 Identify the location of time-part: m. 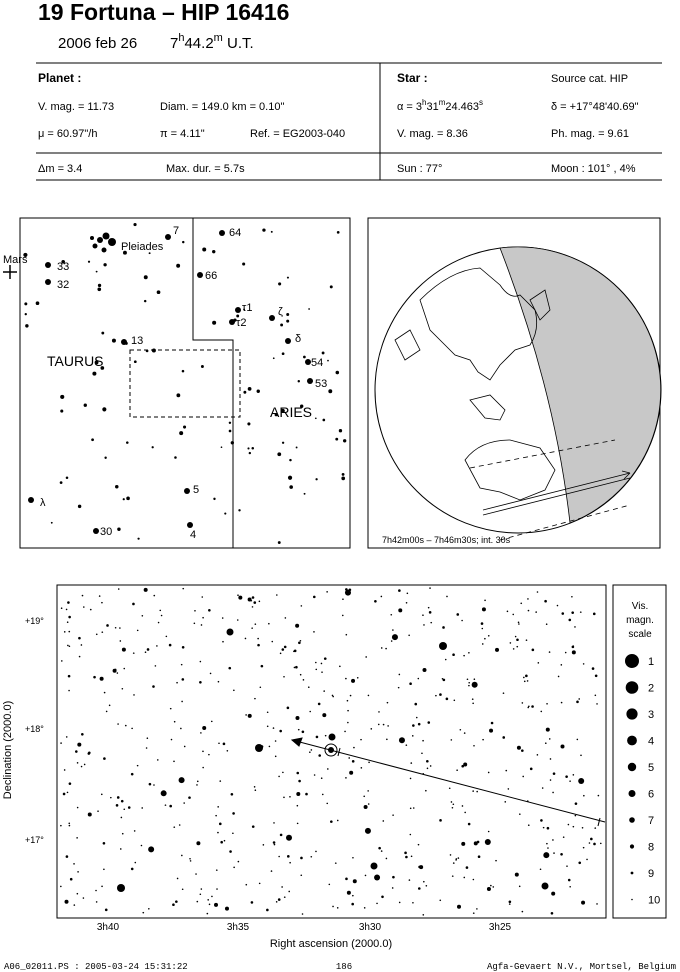
(218, 38).